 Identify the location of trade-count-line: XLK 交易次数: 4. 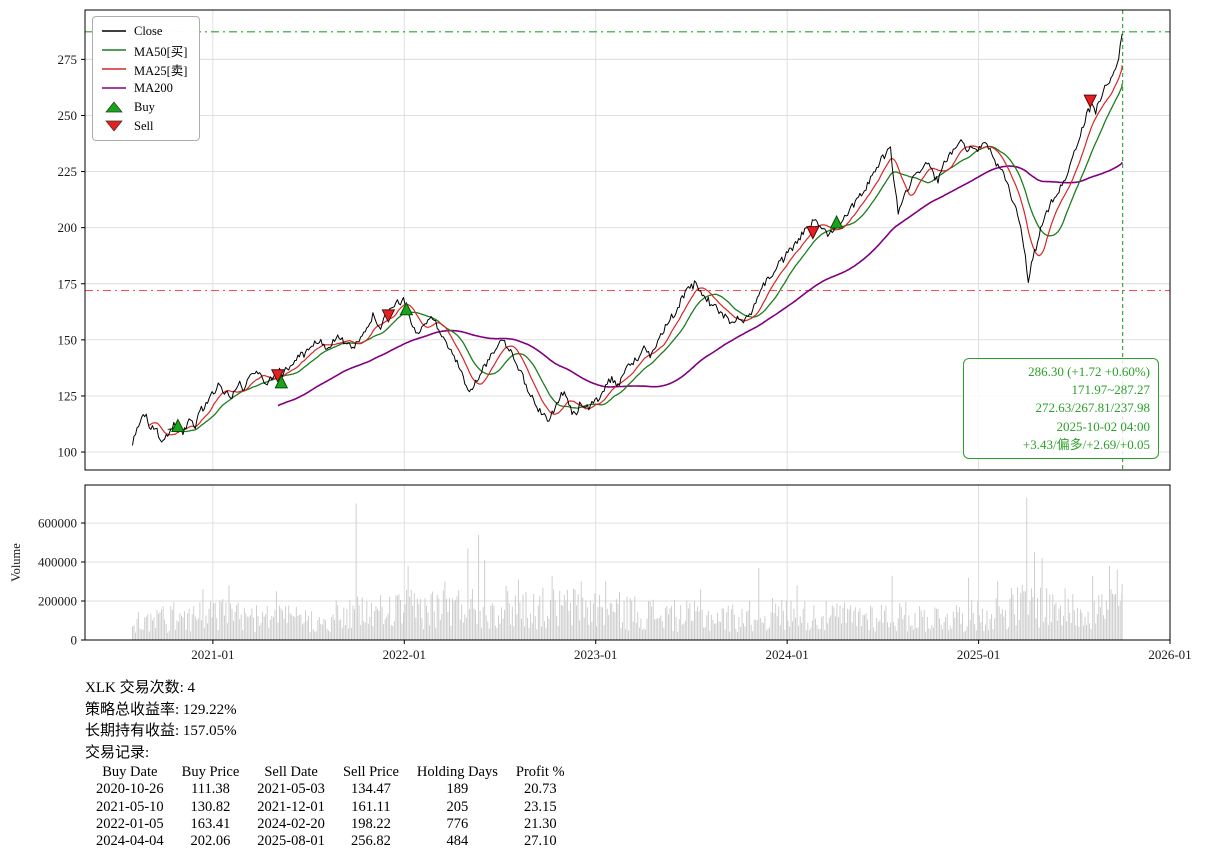
(140, 688).